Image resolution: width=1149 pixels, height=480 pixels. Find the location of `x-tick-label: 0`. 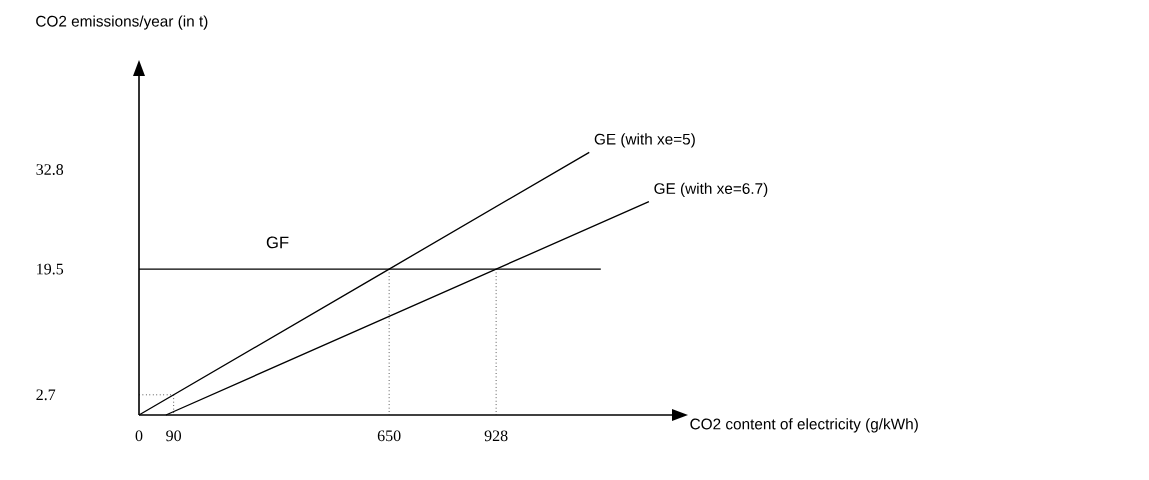

x-tick-label: 0 is located at coordinates (139, 436).